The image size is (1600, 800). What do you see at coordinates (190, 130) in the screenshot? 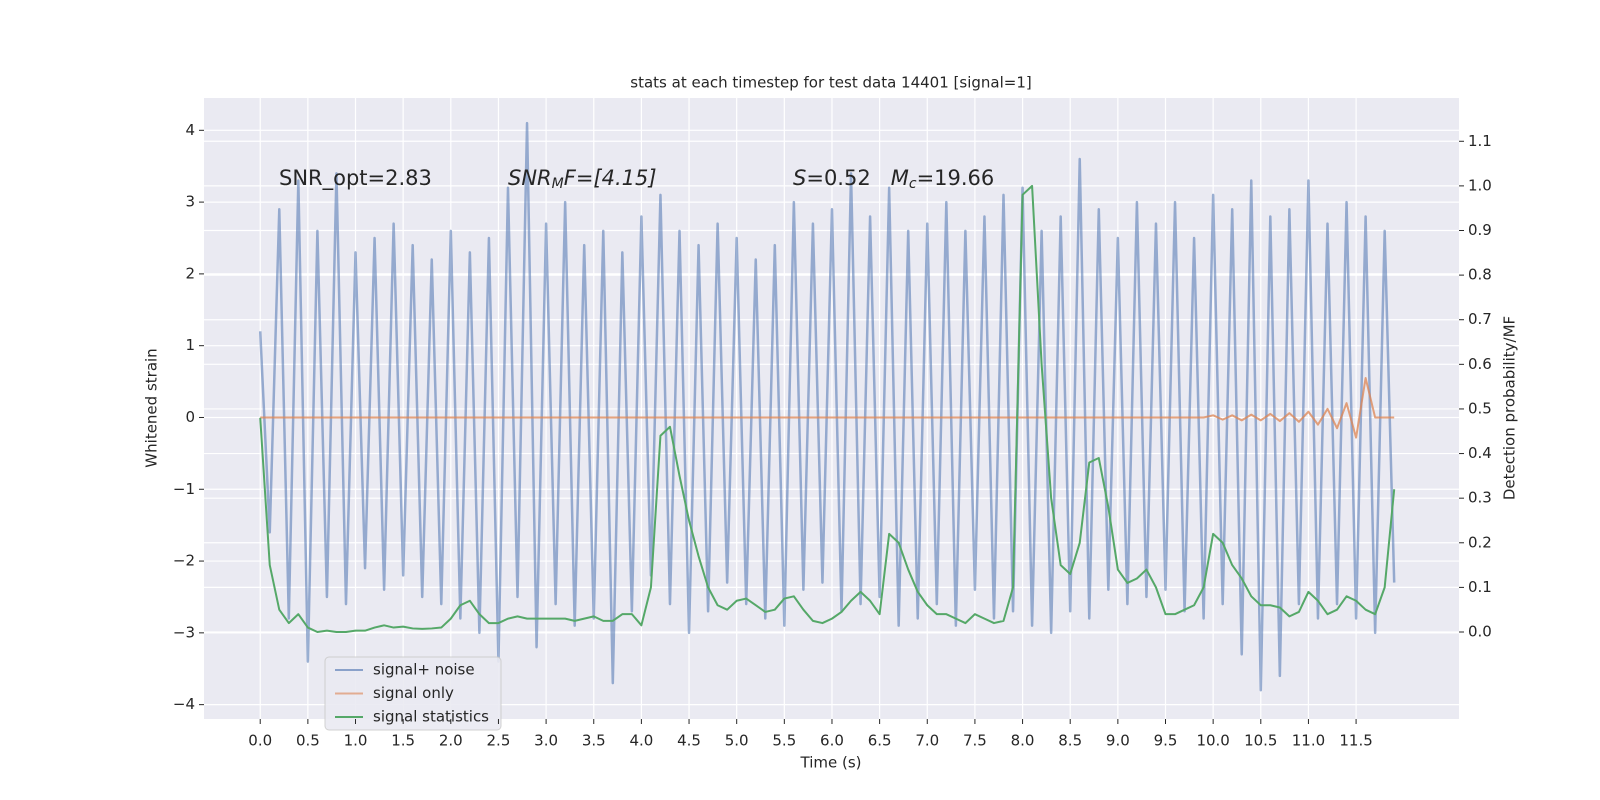
I see `y-tick-label: 4` at bounding box center [190, 130].